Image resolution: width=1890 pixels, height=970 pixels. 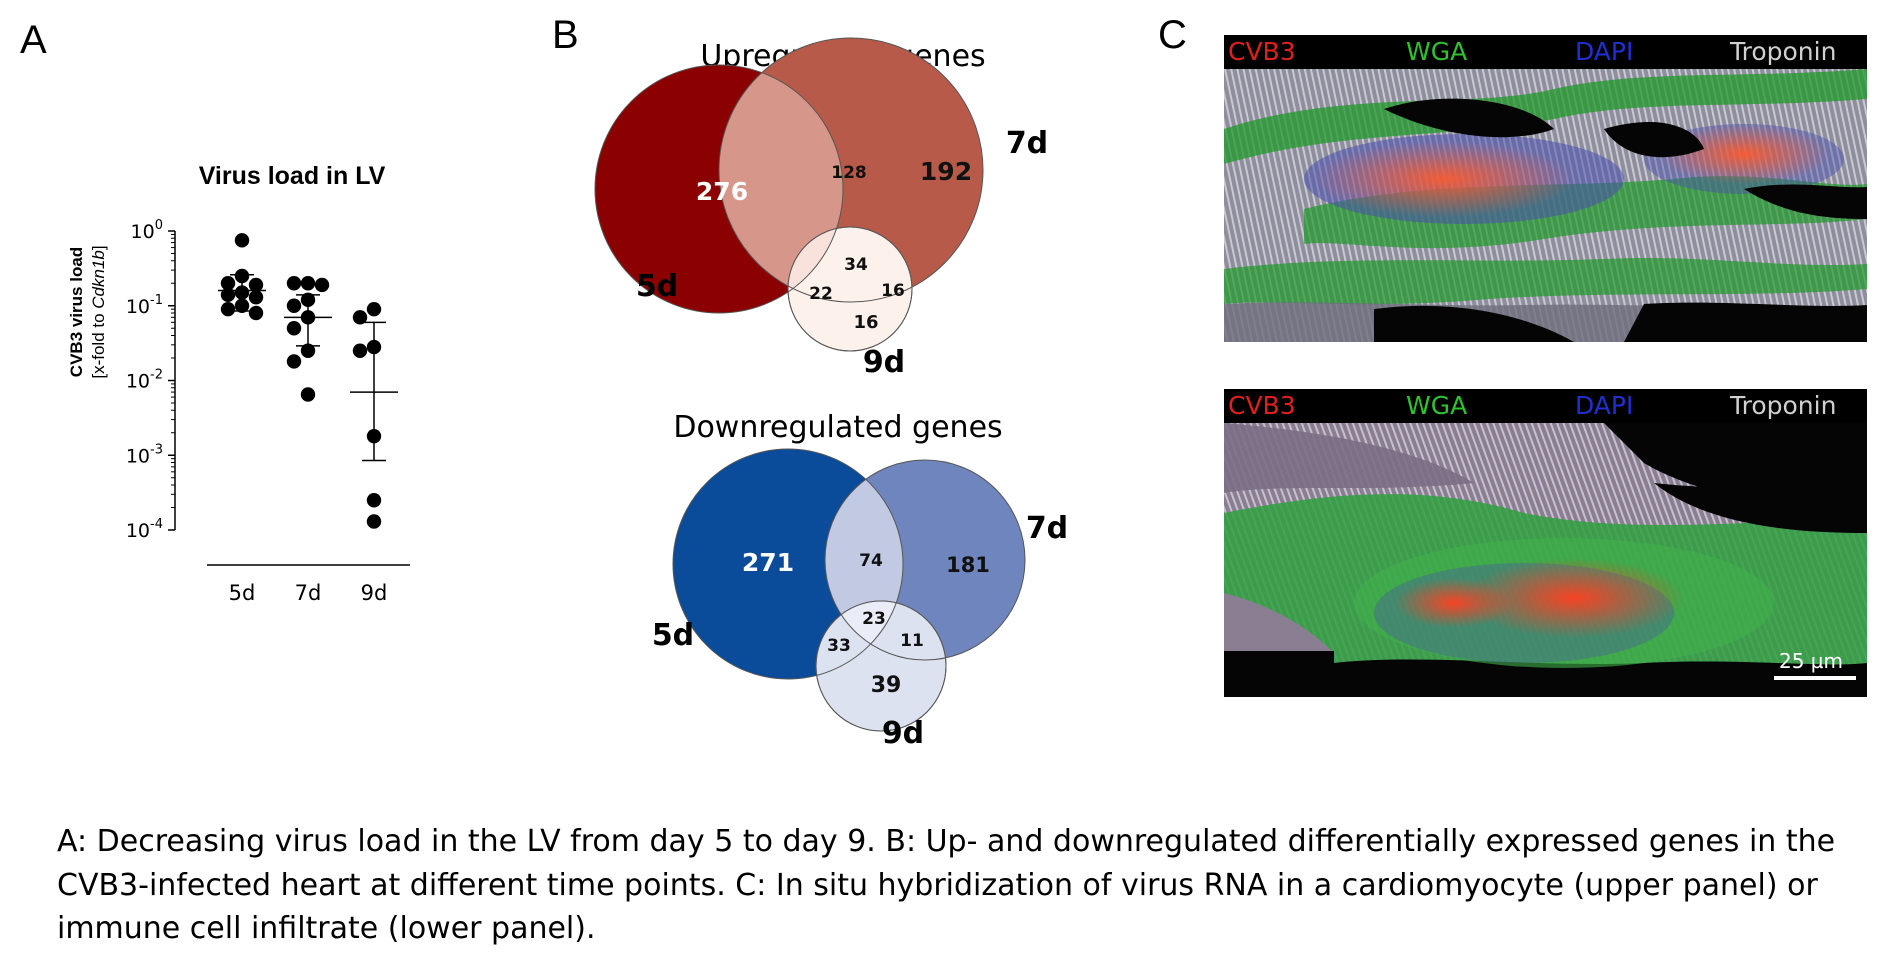 What do you see at coordinates (781, 183) in the screenshot?
I see `venn-overlap-5d-7d` at bounding box center [781, 183].